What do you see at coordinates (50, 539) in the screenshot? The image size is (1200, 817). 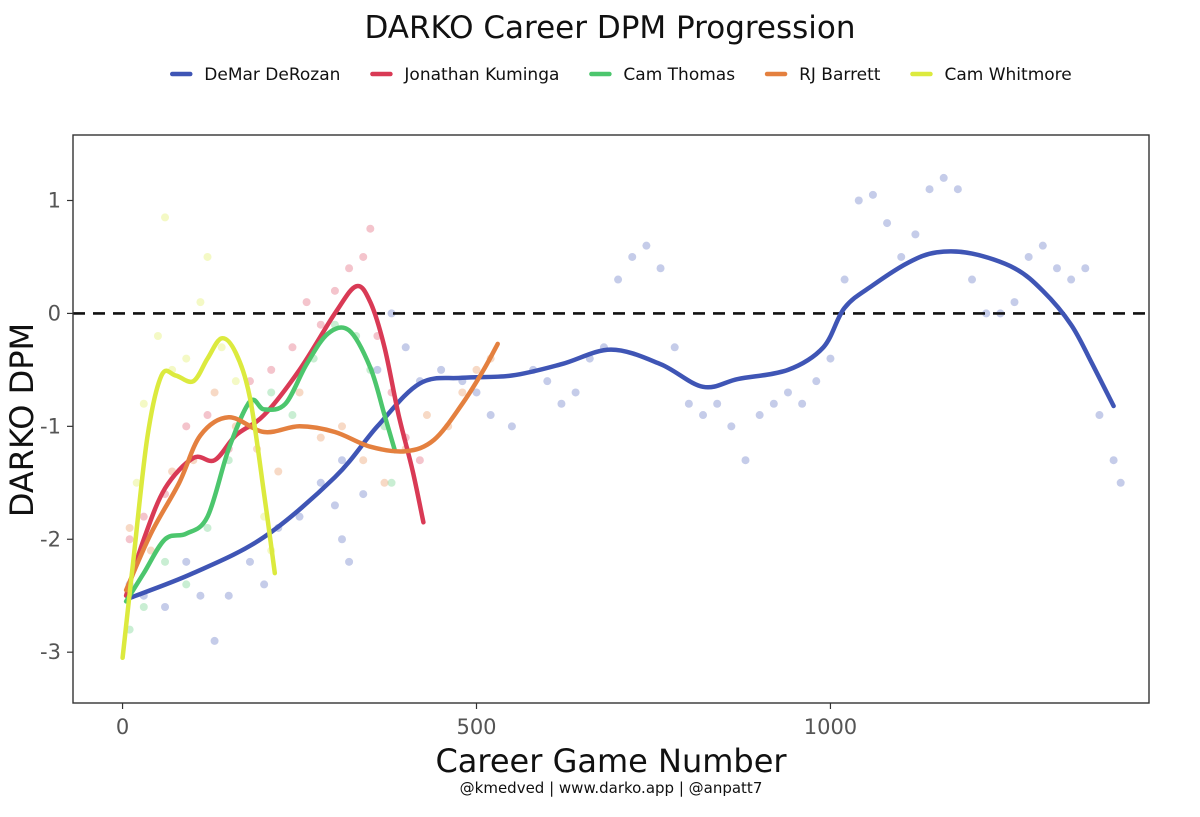 I see `y-tick-label: -2` at bounding box center [50, 539].